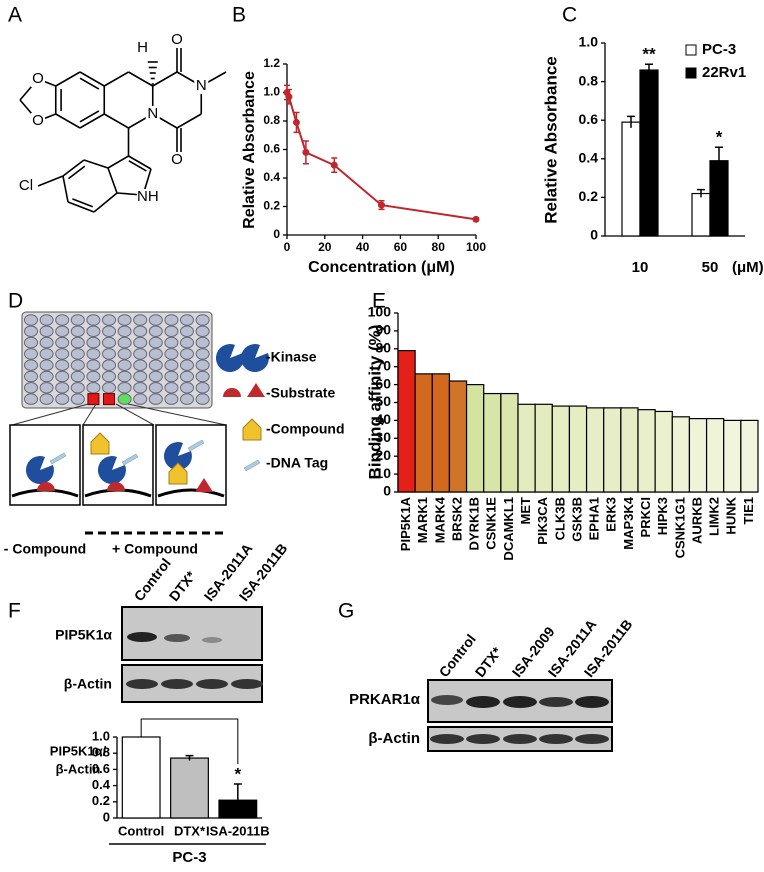 This screenshot has height=872, width=764. Describe the element at coordinates (101, 735) in the screenshot. I see `y-tick-label: 1.0` at that location.